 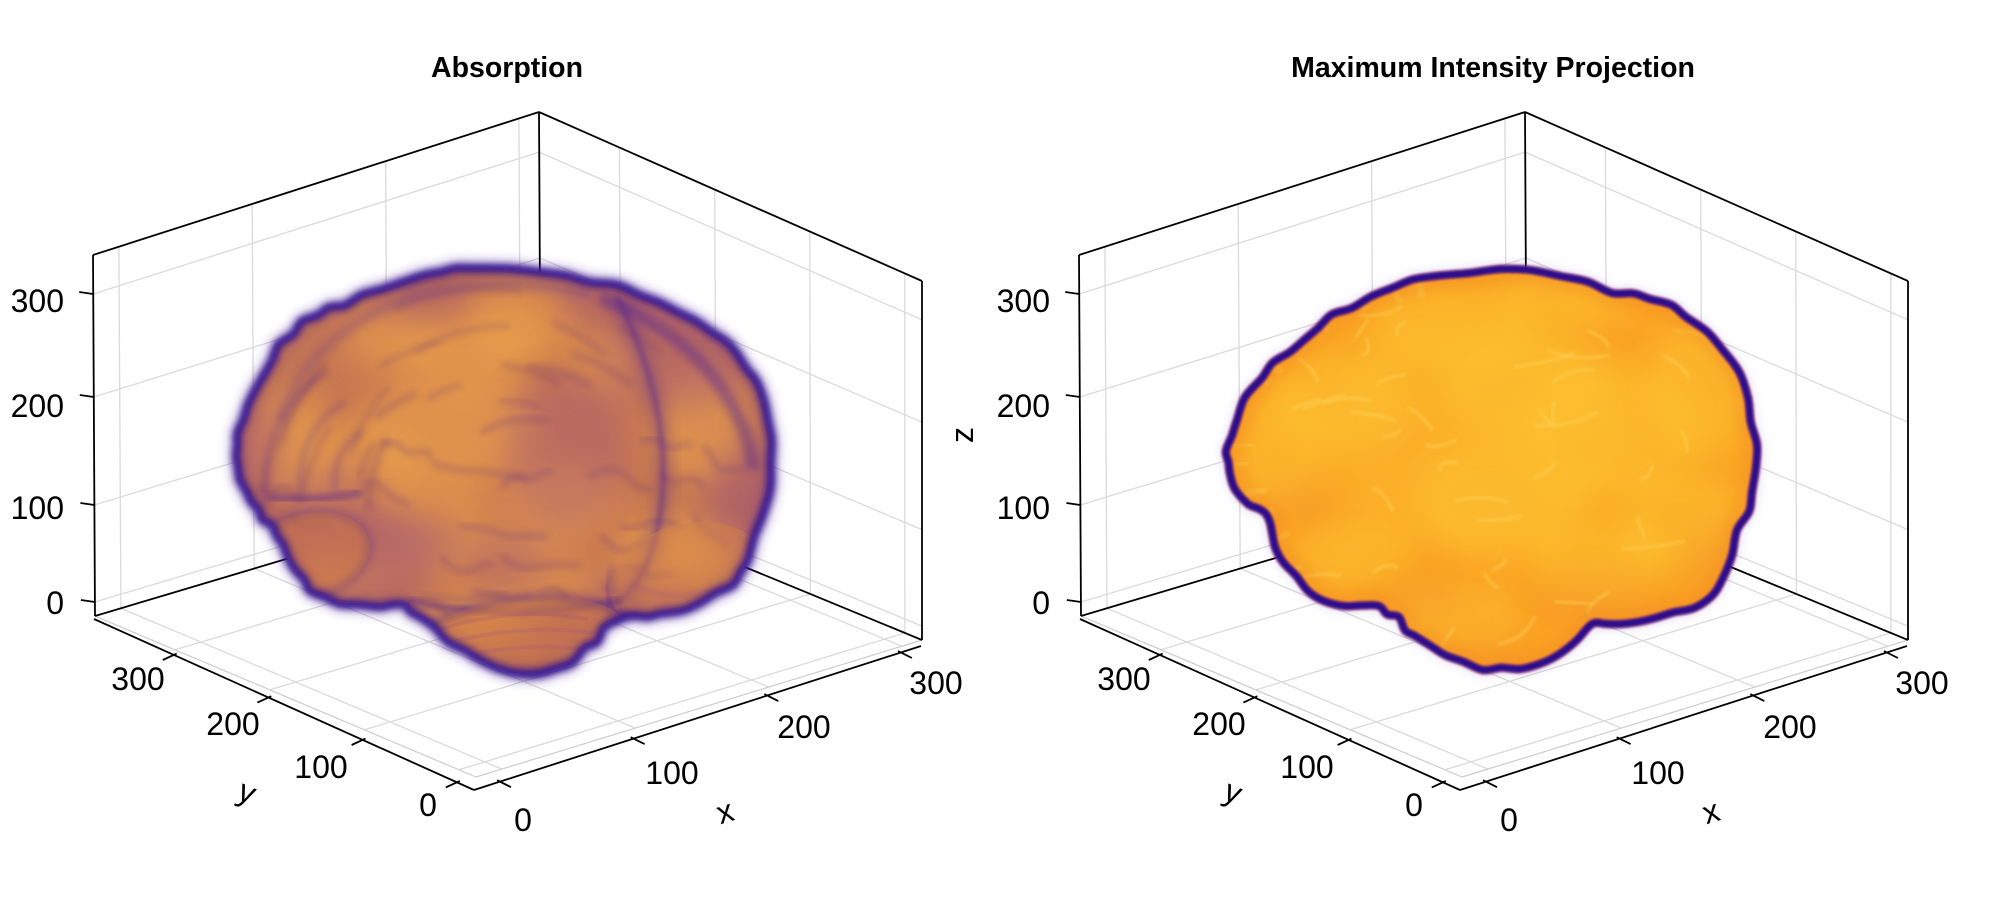 What do you see at coordinates (1493, 68) in the screenshot?
I see `svg-text: Maximum Intensity Projection` at bounding box center [1493, 68].